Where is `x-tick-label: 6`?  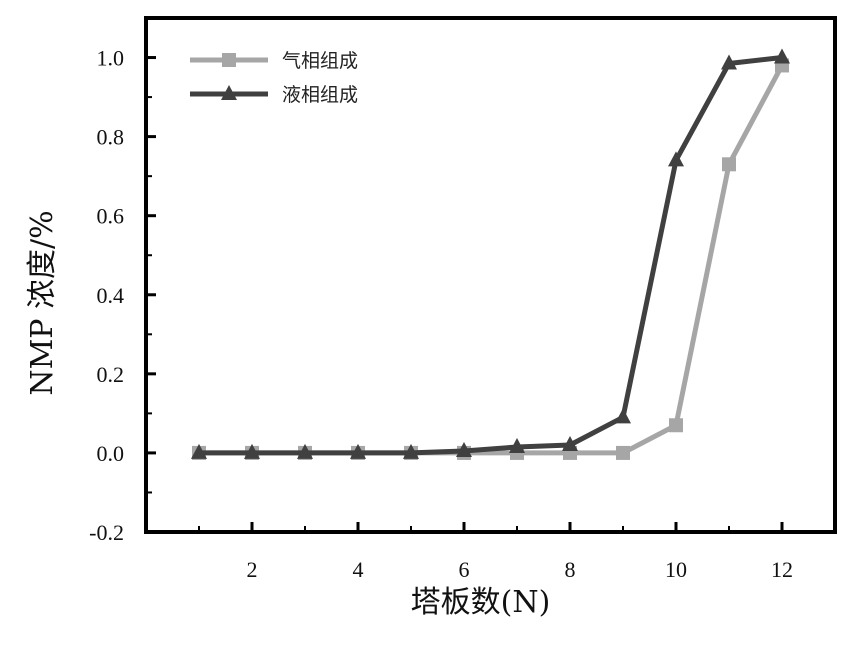
x-tick-label: 6 is located at coordinates (464, 569).